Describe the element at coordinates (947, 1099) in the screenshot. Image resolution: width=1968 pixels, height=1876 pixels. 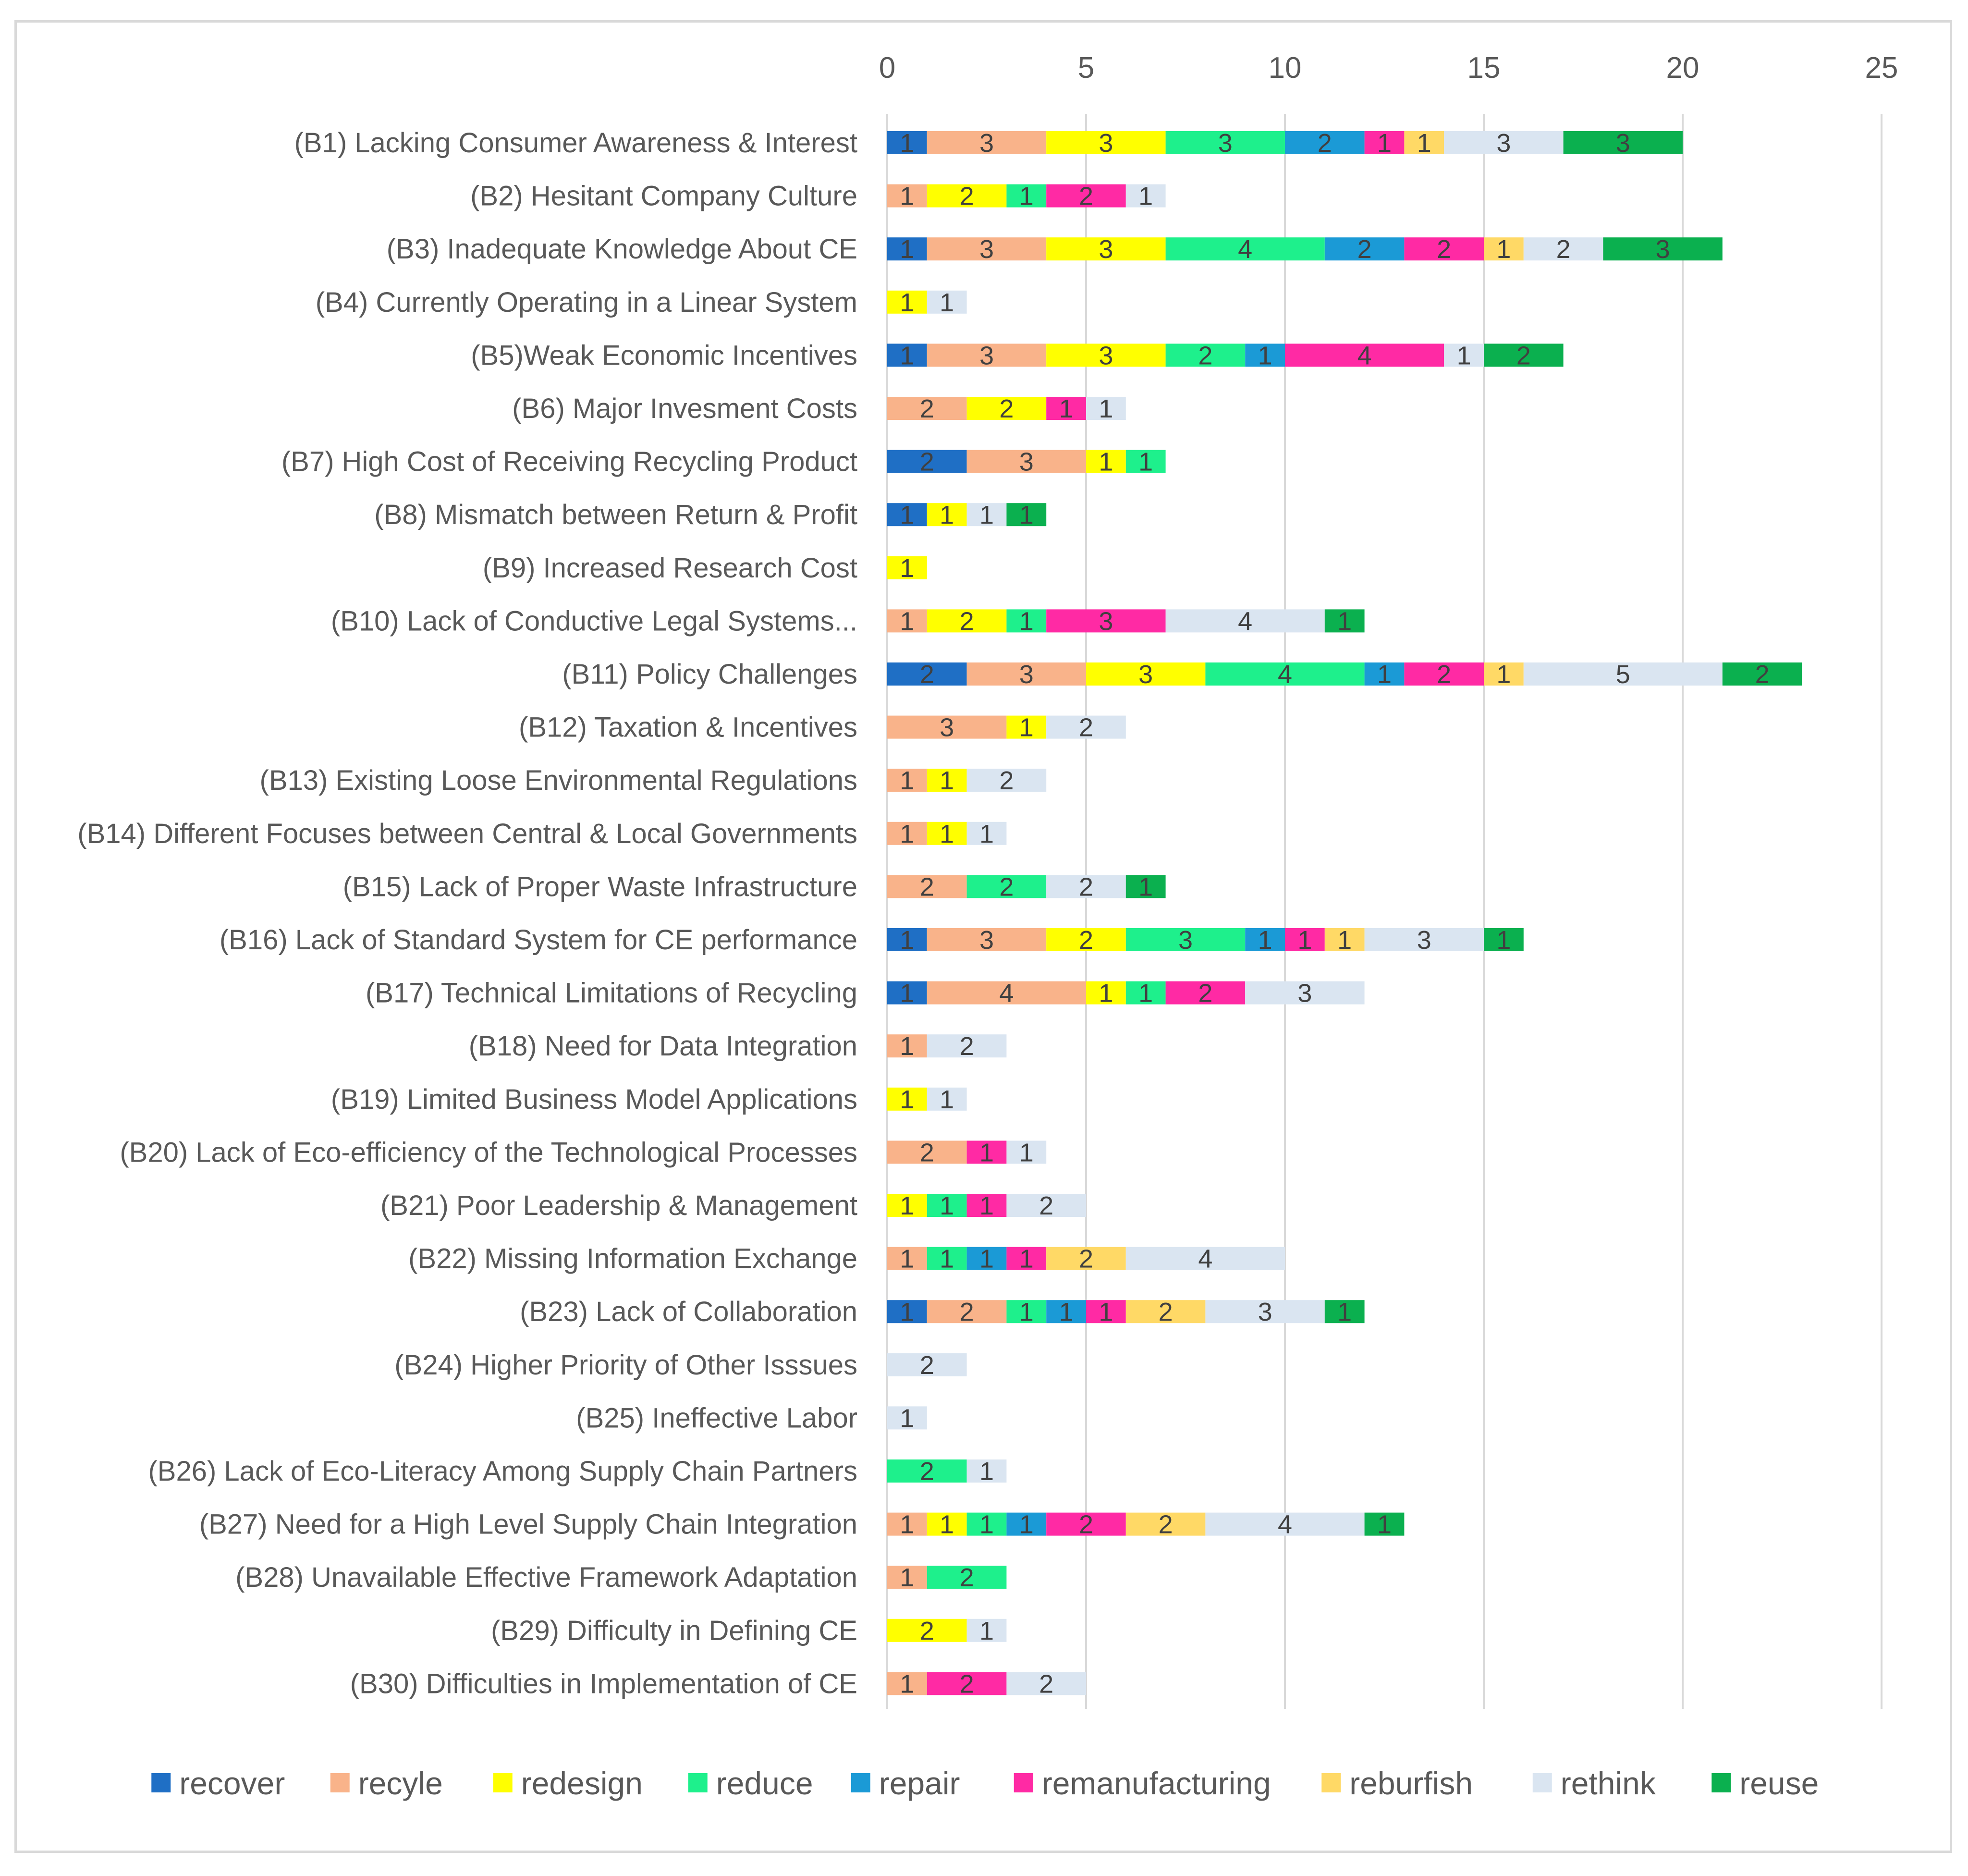
I see `bar-b19-rethink` at that location.